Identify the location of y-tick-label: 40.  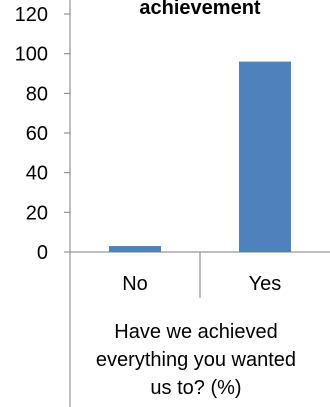
(37, 174).